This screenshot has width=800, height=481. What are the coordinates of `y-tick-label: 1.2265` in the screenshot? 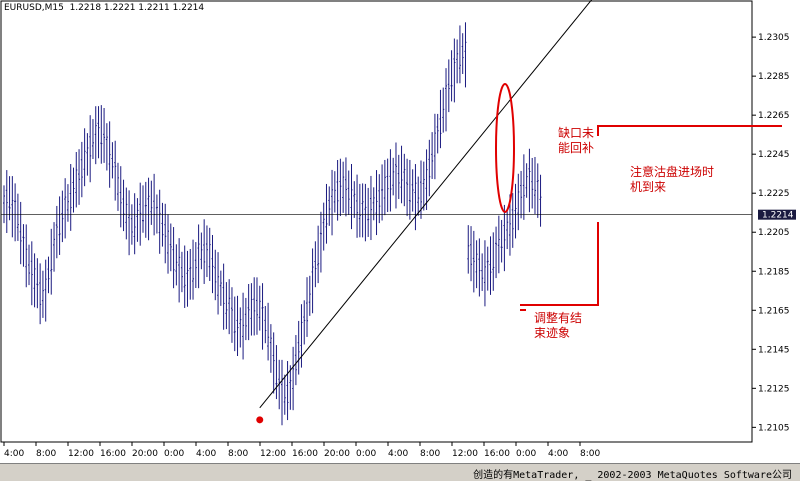 It's located at (774, 116).